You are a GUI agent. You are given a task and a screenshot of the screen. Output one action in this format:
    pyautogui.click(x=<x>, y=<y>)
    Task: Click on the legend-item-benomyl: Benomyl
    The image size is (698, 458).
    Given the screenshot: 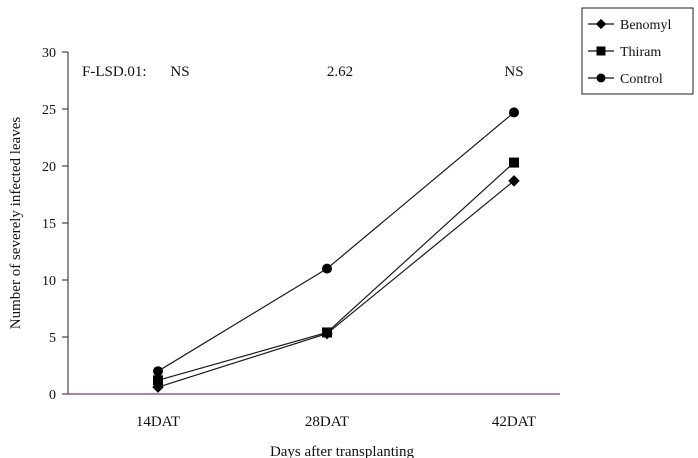 What is the action you would take?
    pyautogui.click(x=629, y=25)
    